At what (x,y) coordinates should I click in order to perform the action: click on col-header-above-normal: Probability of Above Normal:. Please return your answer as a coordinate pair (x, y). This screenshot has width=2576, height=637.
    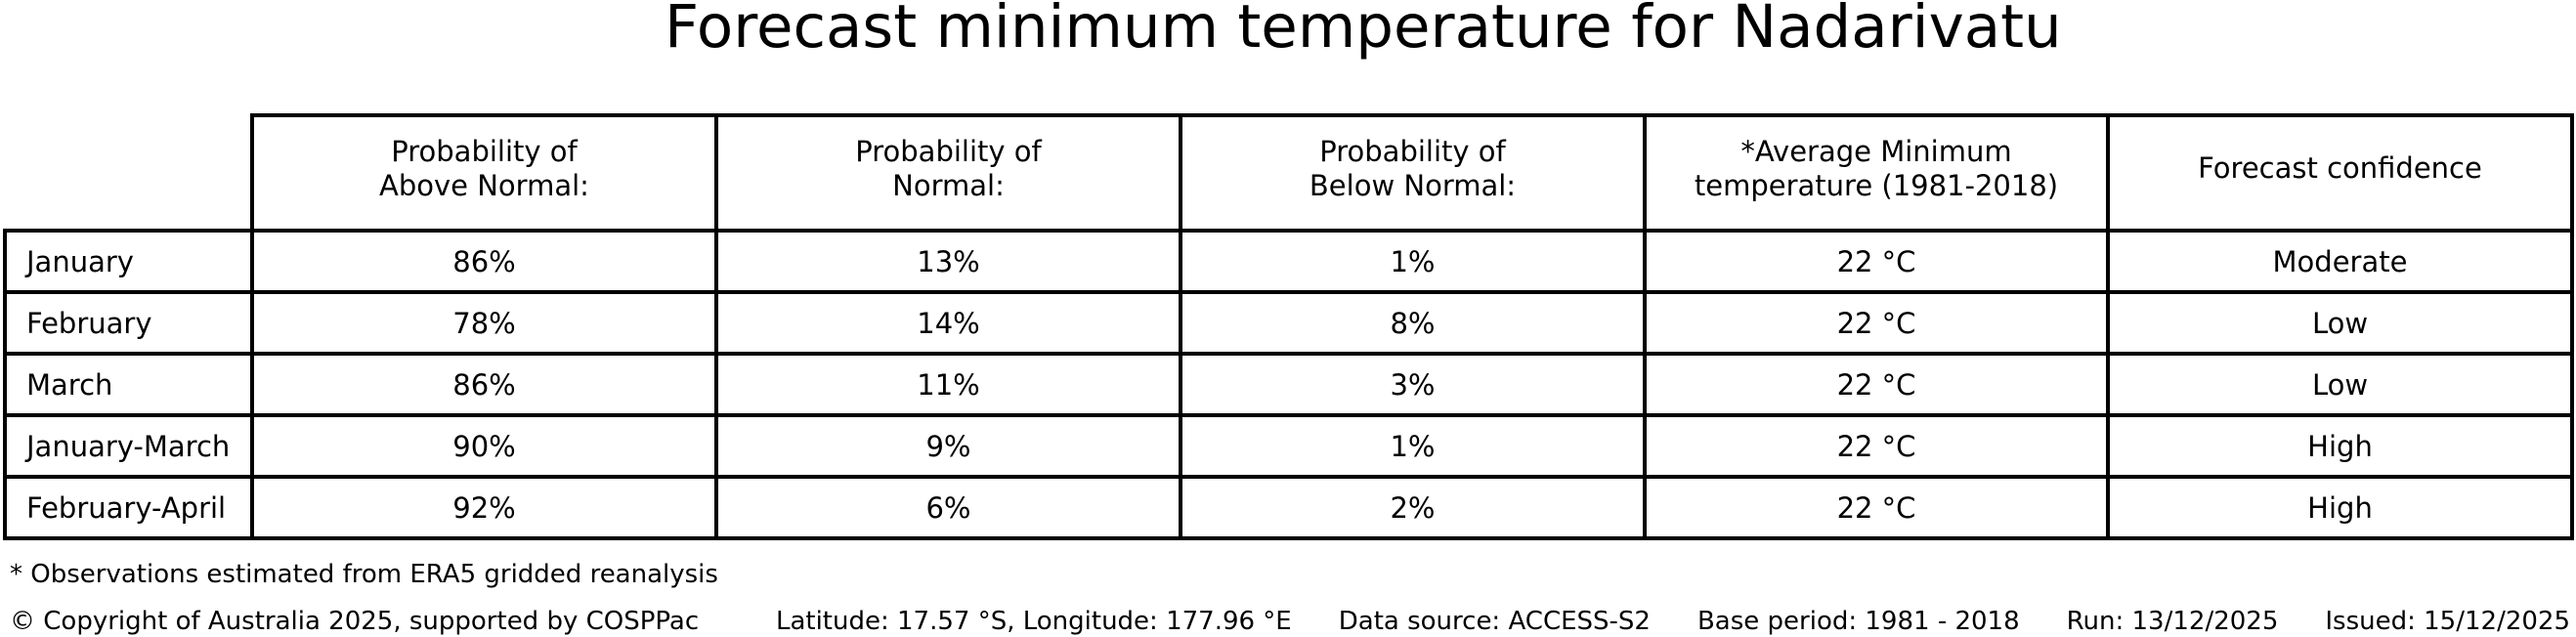
    Looking at the image, I should click on (484, 173).